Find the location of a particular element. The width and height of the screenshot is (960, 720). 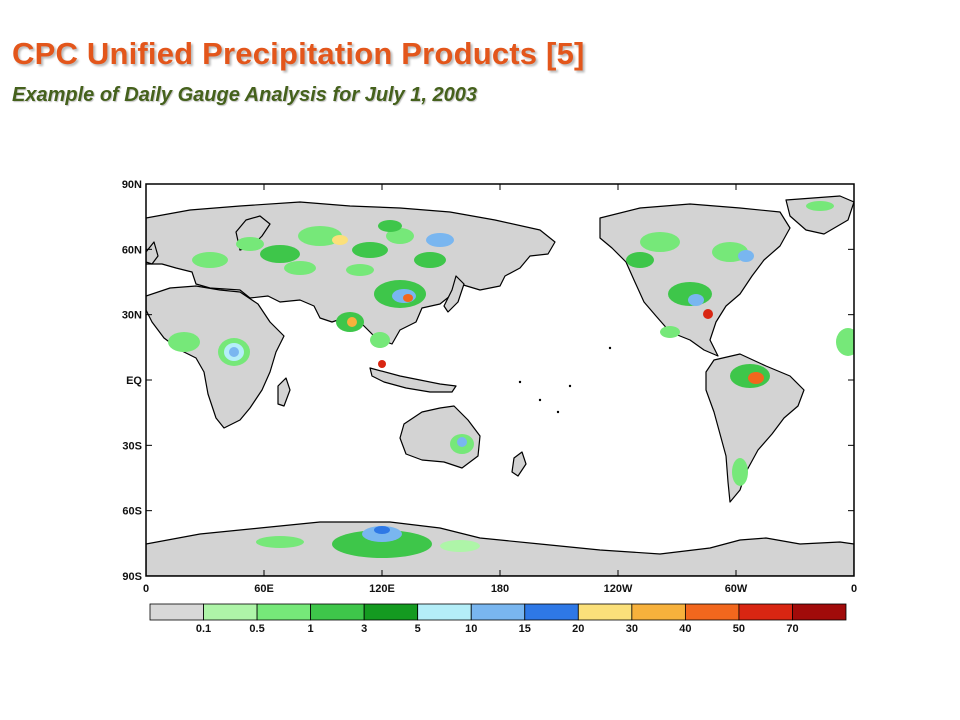

x-tick-label: 60E is located at coordinates (264, 589).